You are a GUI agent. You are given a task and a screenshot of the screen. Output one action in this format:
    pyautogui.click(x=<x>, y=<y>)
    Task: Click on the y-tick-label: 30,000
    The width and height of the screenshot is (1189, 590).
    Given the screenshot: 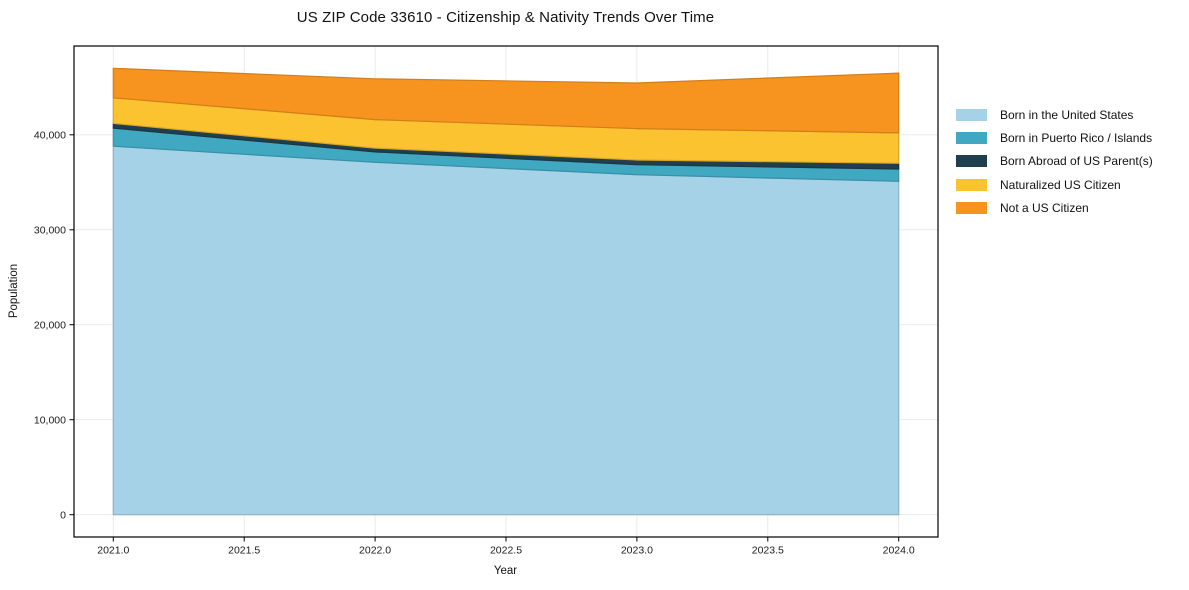 What is the action you would take?
    pyautogui.click(x=50, y=231)
    